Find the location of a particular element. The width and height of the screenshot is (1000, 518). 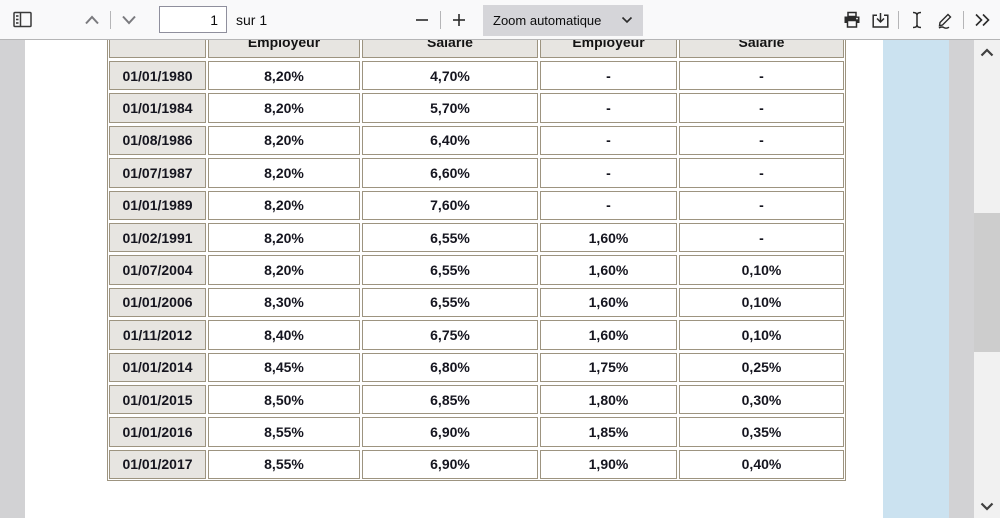

table-row: 01/01/2006 8,30% 6,55% 1,60% 0,10% is located at coordinates (476, 302).